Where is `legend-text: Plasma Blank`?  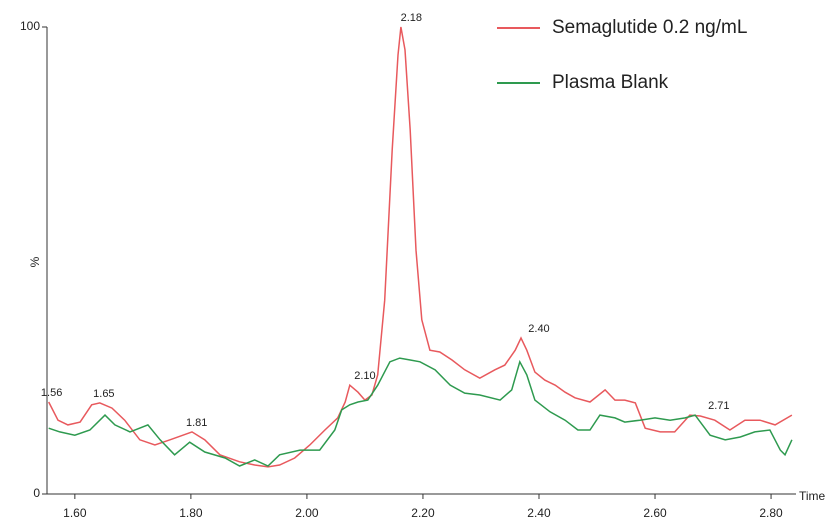 legend-text: Plasma Blank is located at coordinates (610, 82).